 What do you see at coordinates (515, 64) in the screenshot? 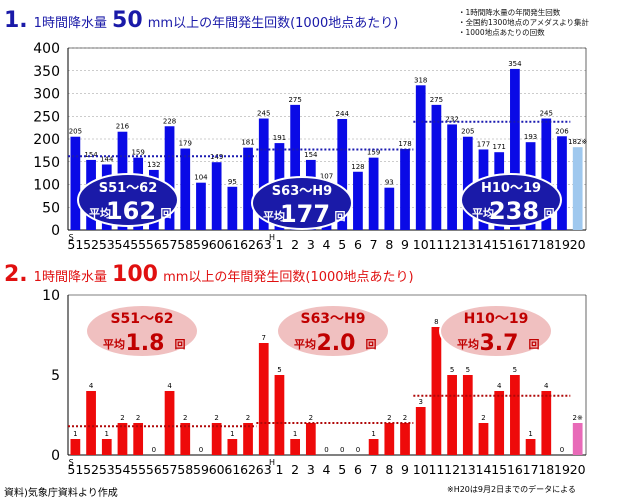
I see `chart1-bar-value-label: 354` at bounding box center [515, 64].